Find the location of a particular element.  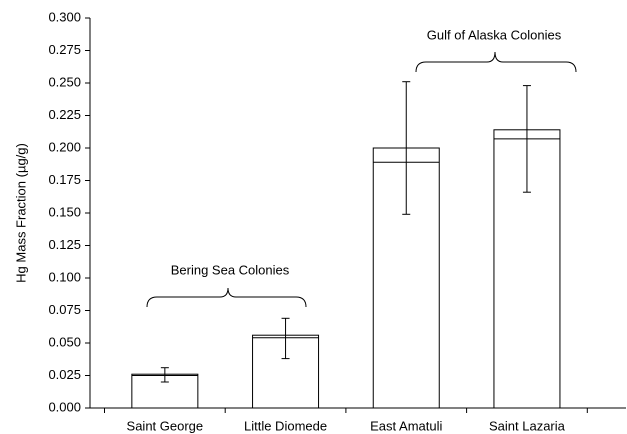

y-tick-label: 0.275 is located at coordinates (64, 49).